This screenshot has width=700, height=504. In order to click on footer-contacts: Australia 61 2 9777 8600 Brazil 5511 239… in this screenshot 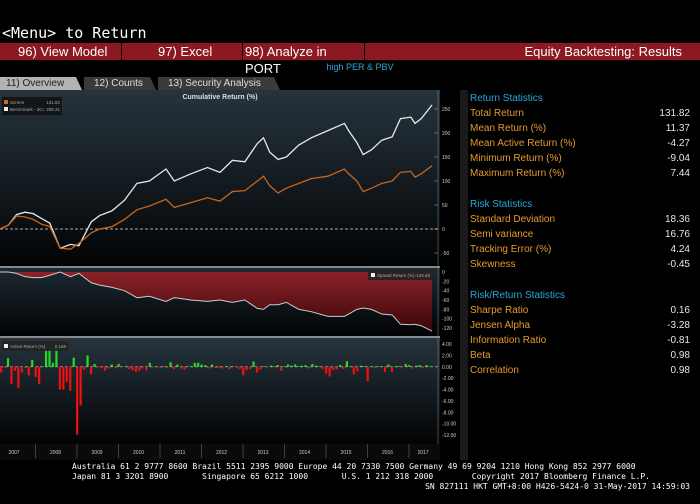, I will do `click(361, 472)`.